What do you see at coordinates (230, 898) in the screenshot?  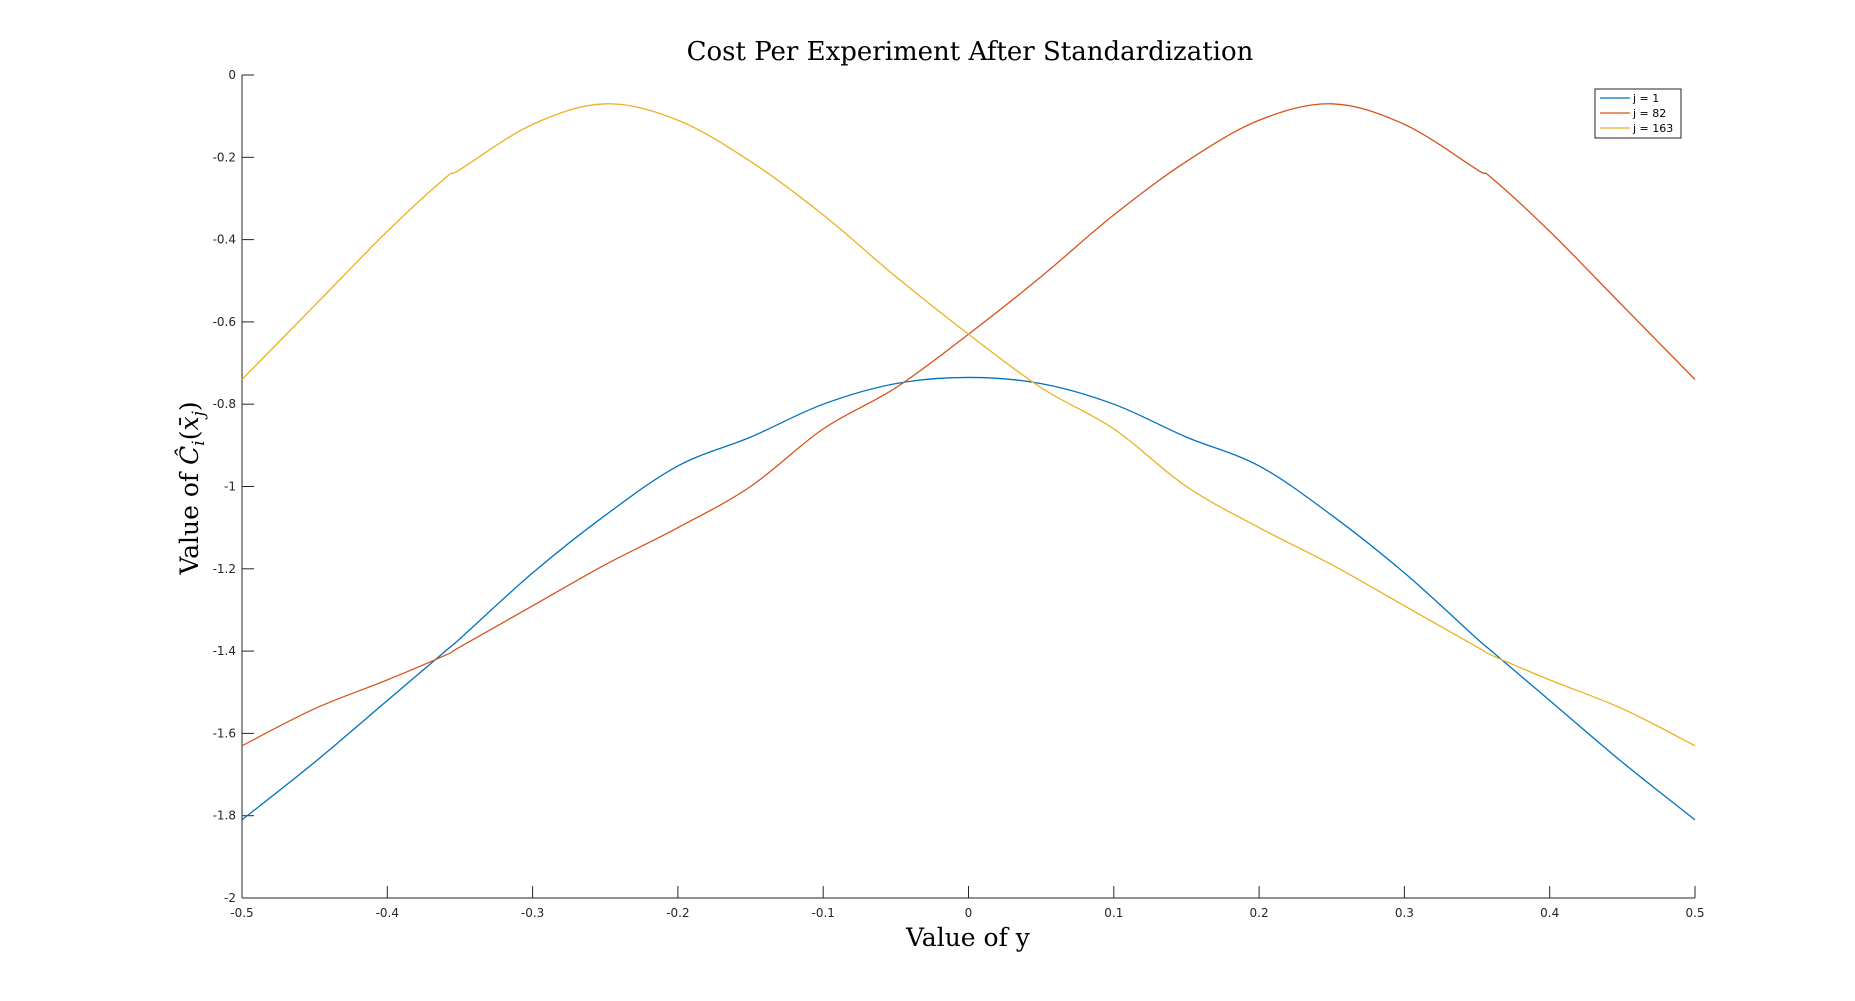 I see `y-tick-label: -2` at bounding box center [230, 898].